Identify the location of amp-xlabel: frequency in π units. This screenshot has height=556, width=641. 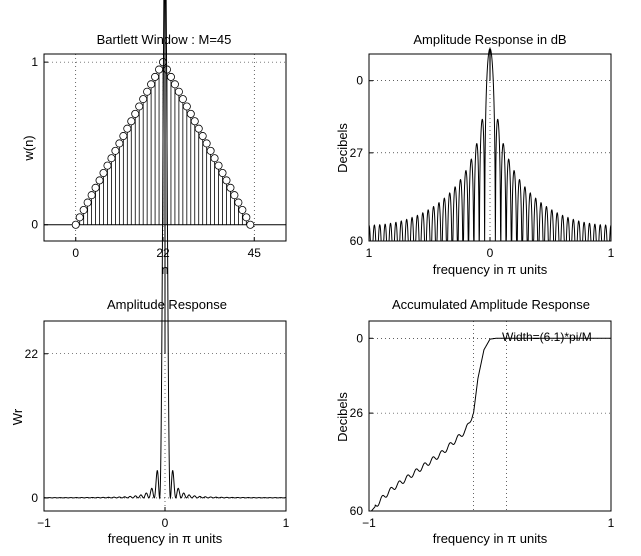
(165, 538).